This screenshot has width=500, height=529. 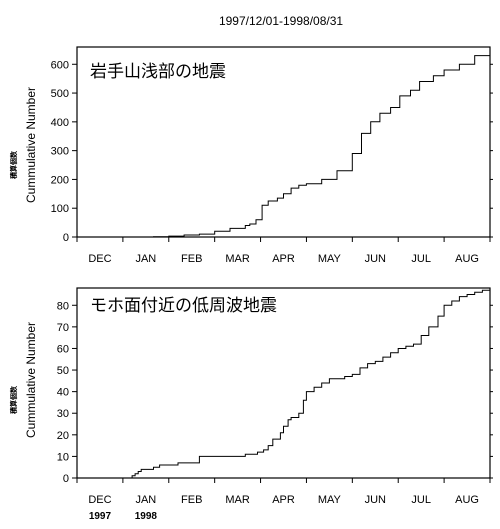 I want to click on y-tick-label: 100, so click(x=60, y=209).